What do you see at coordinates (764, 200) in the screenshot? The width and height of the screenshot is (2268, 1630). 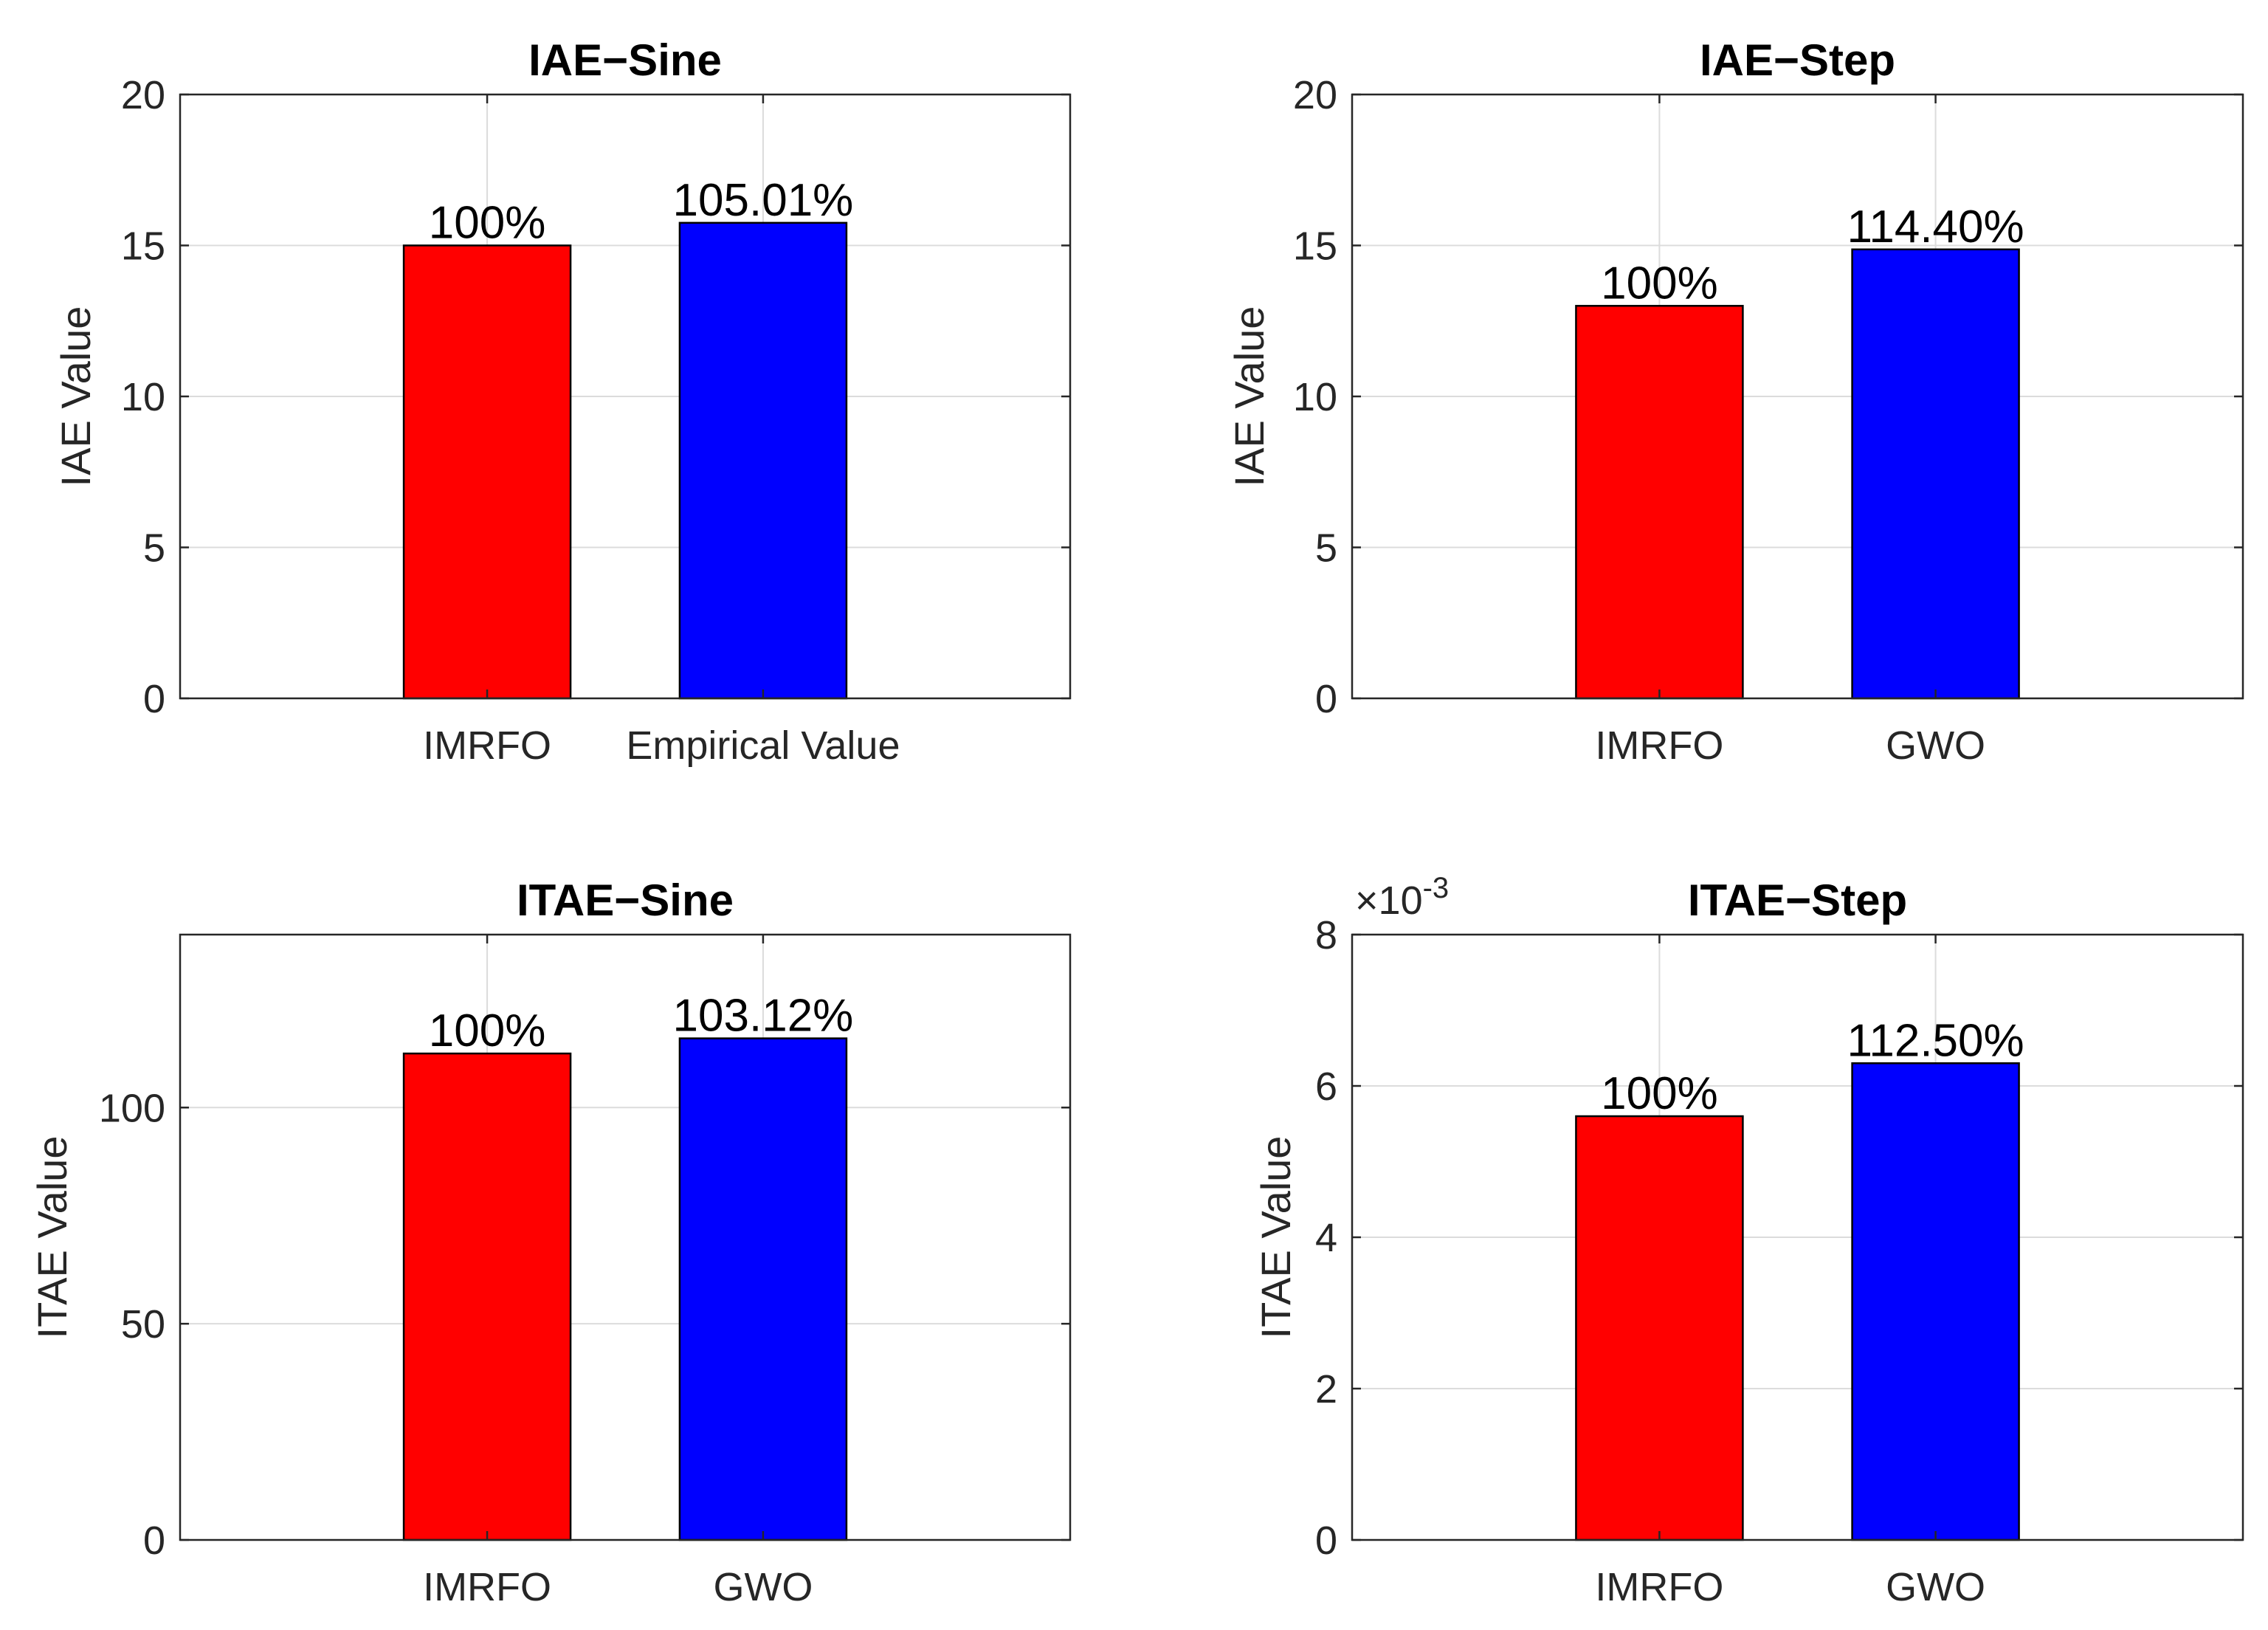 I see `data-label: 105.01%` at bounding box center [764, 200].